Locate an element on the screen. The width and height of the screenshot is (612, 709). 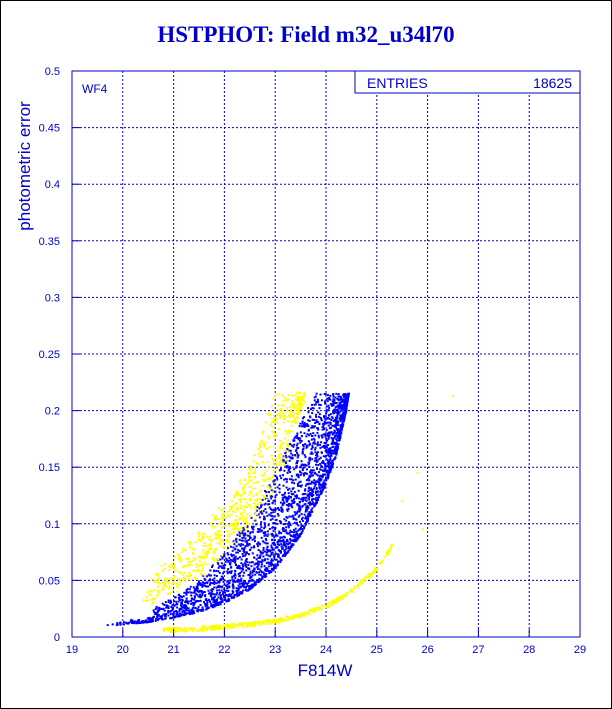
stats-entries-label: ENTRIES is located at coordinates (397, 83).